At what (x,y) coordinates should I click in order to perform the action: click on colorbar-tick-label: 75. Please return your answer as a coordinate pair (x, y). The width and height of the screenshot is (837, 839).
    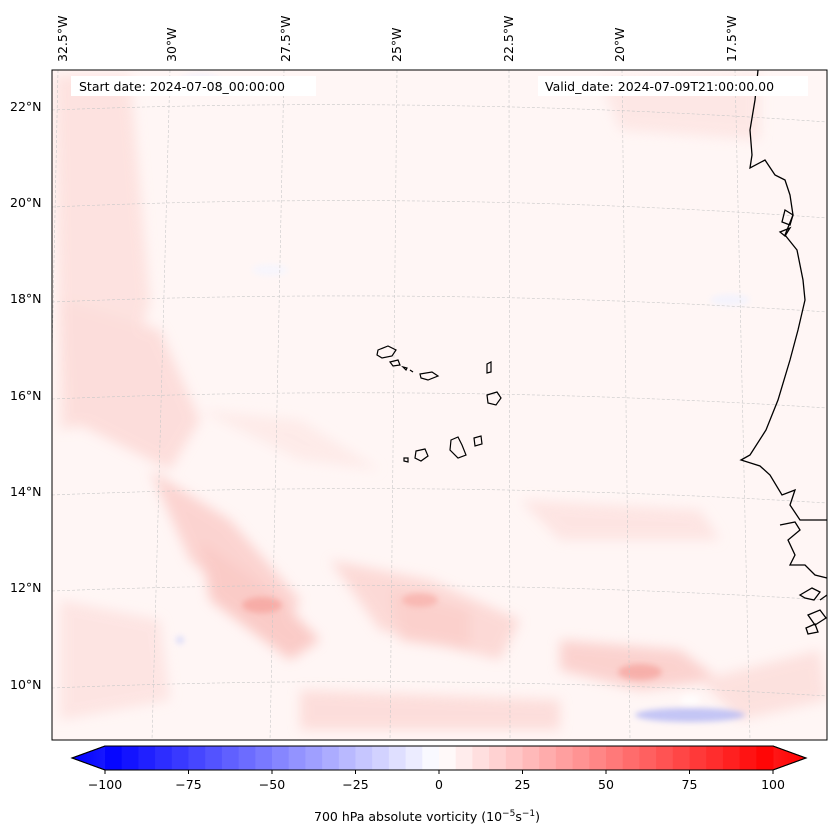
    Looking at the image, I should click on (690, 784).